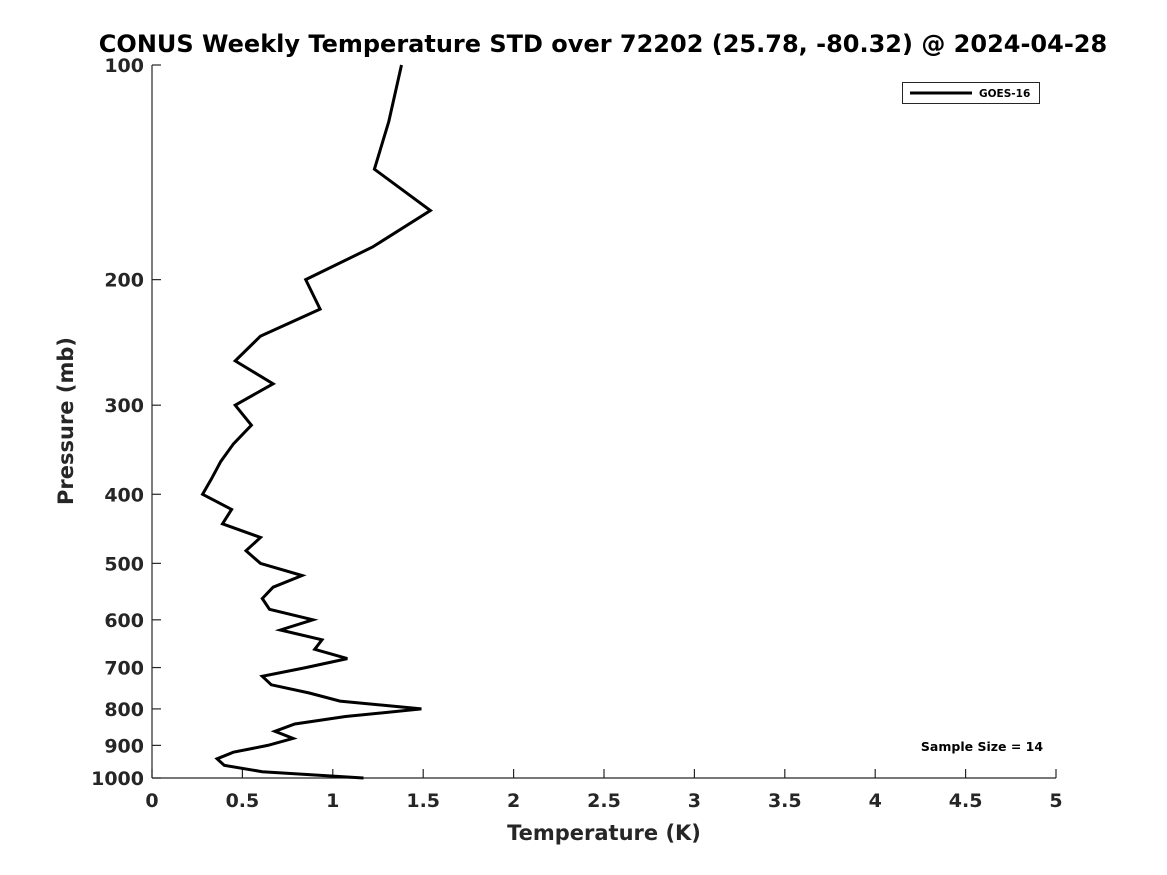  What do you see at coordinates (966, 801) in the screenshot?
I see `x-tick-label: 4.5` at bounding box center [966, 801].